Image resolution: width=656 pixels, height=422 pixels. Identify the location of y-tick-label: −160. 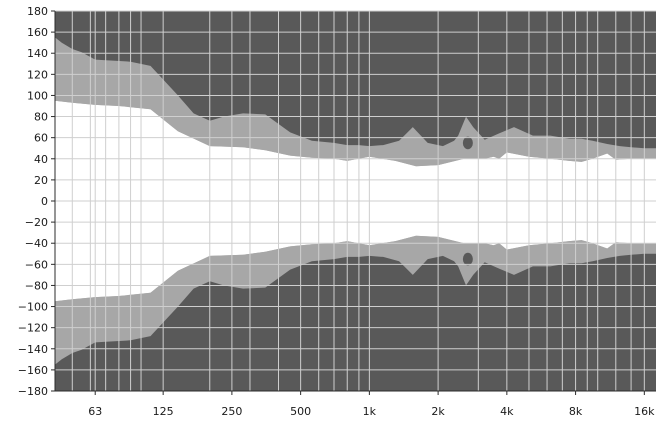
(33, 370).